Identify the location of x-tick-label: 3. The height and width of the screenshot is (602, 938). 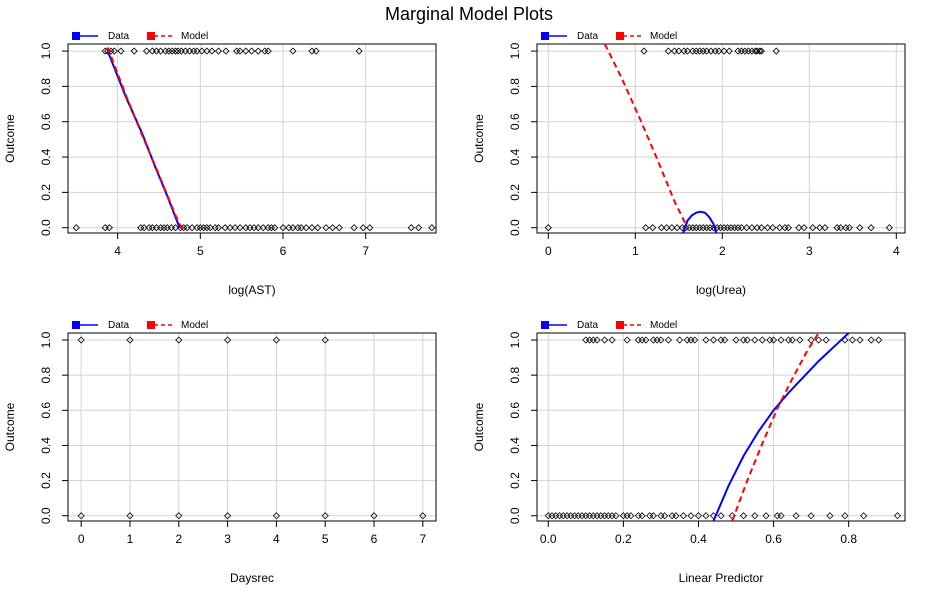
(227, 539).